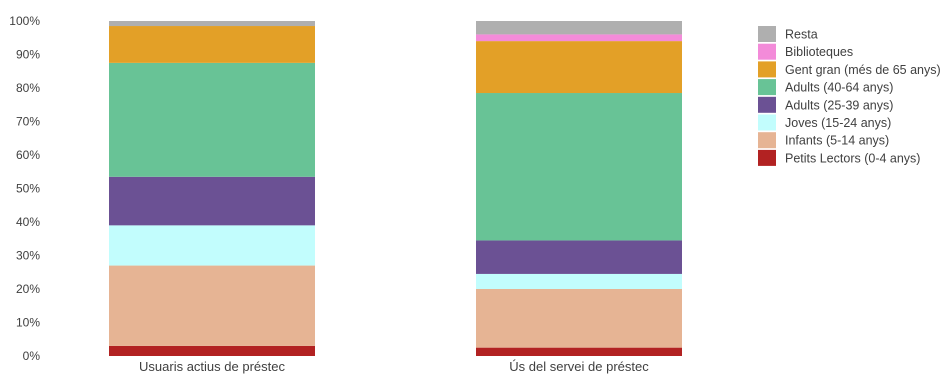 Image resolution: width=945 pixels, height=374 pixels. What do you see at coordinates (837, 141) in the screenshot?
I see `legend-label-1: Infants (5-14 anys)` at bounding box center [837, 141].